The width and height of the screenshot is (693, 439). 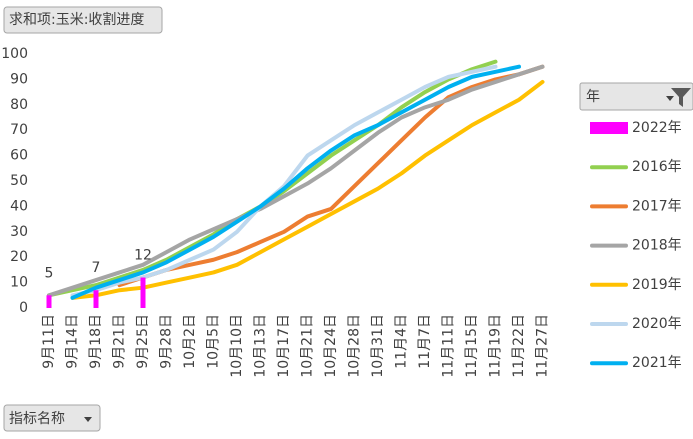 What do you see at coordinates (657, 363) in the screenshot?
I see `legend-label: 2021年` at bounding box center [657, 363].